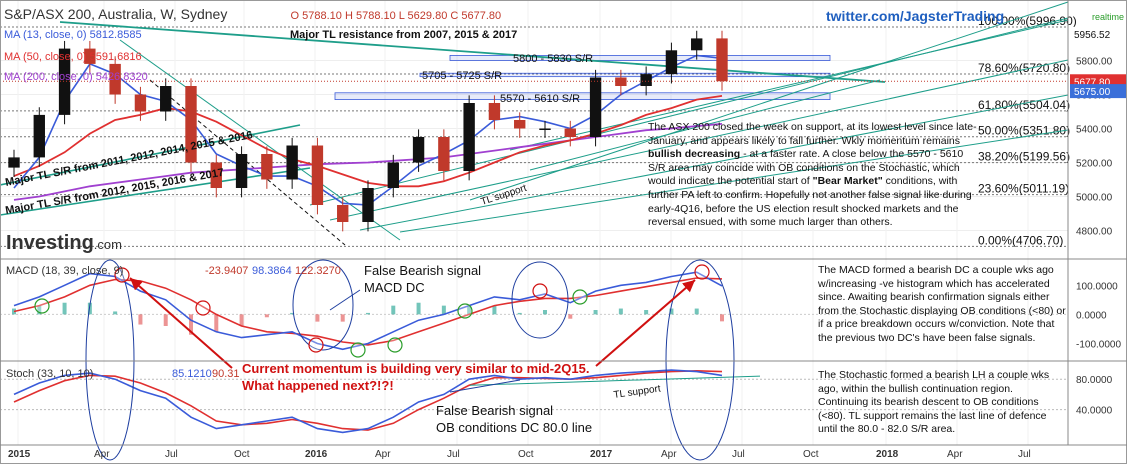 This screenshot has height=464, width=1127. Describe the element at coordinates (1023, 189) in the screenshot. I see `fib-label: 23.60%(5011.19)` at that location.